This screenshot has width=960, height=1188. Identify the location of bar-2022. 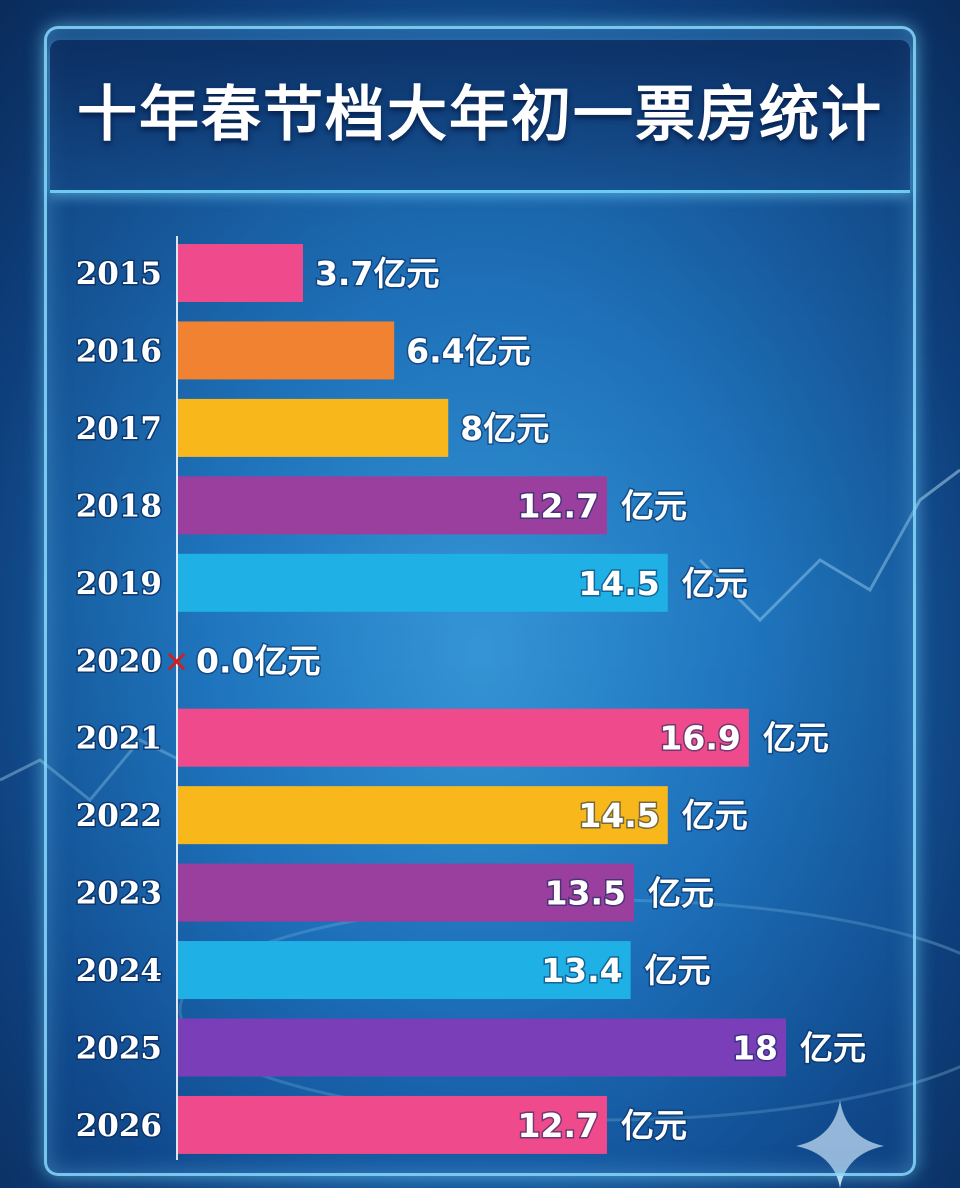
(423, 815).